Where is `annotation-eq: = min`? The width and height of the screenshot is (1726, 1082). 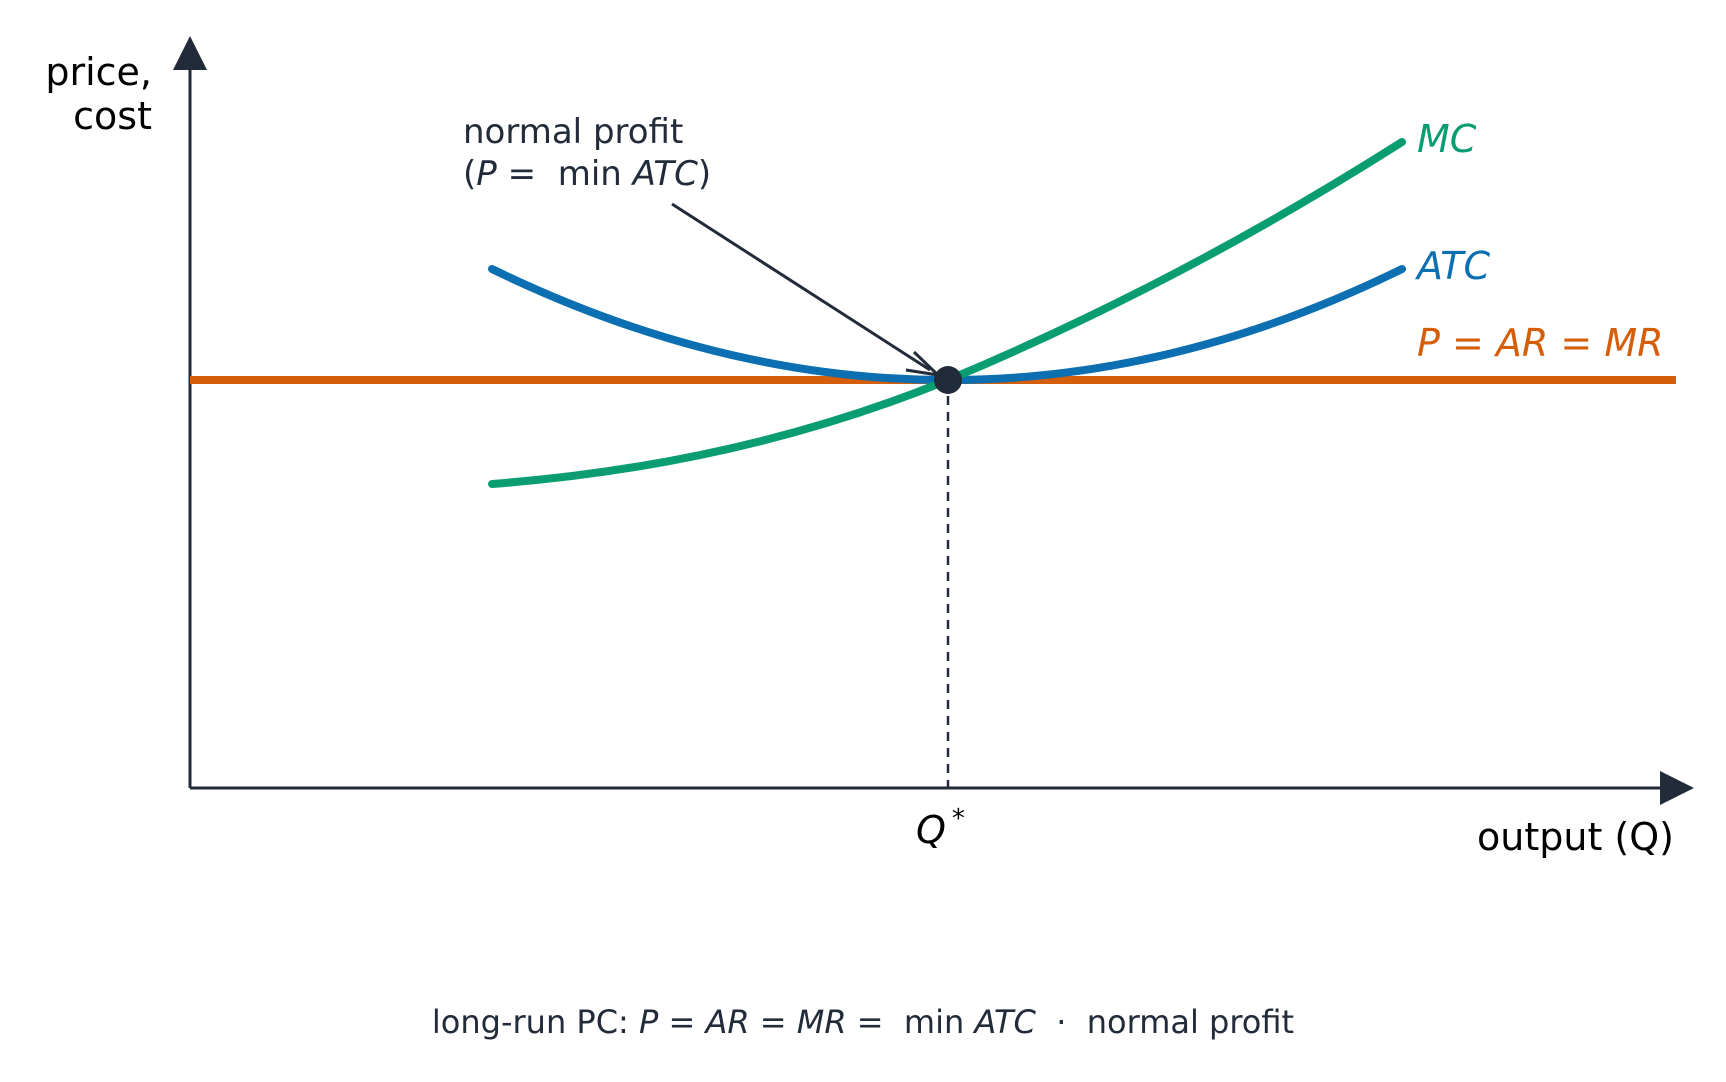
annotation-eq: = min is located at coordinates (565, 174).